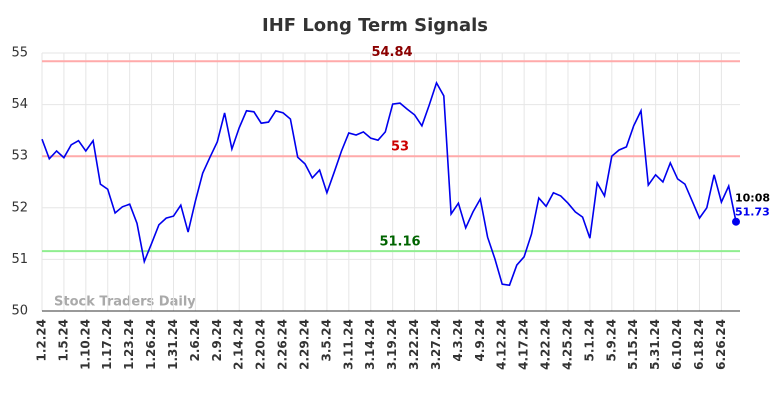  I want to click on chart-title: IHF Long Term Signals, so click(375, 25).